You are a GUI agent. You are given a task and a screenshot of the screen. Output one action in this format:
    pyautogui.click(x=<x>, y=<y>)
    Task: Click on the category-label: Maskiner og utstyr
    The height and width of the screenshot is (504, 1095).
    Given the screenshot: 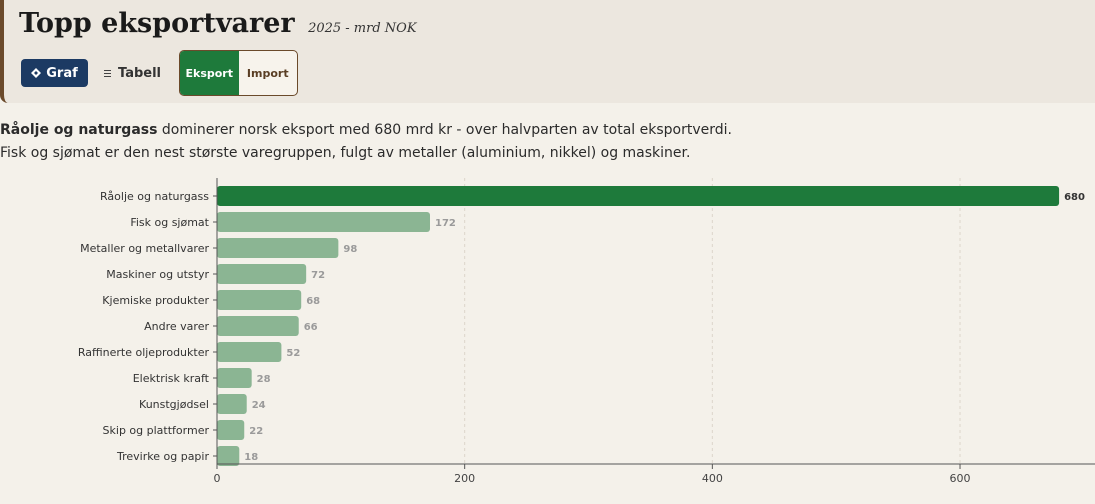 What is the action you would take?
    pyautogui.click(x=157, y=274)
    